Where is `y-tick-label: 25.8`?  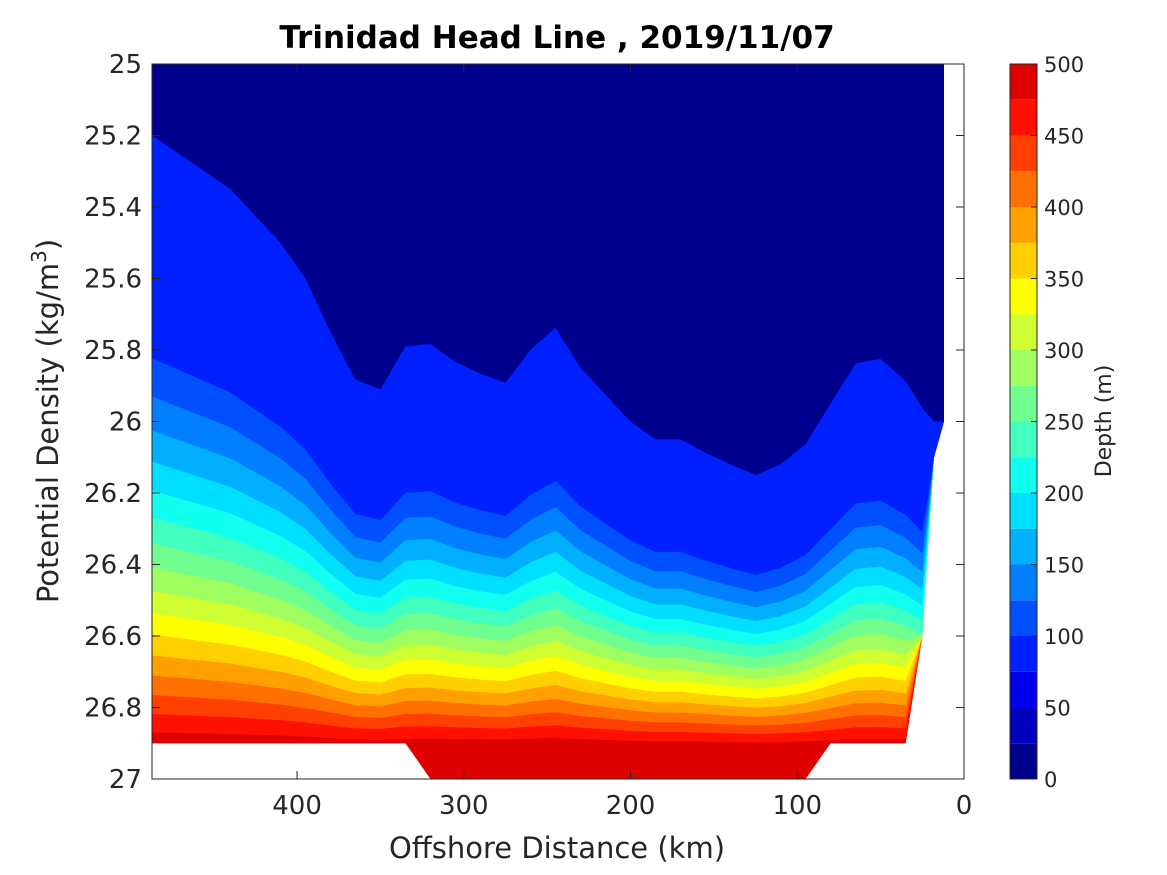 y-tick-label: 25.8 is located at coordinates (113, 351).